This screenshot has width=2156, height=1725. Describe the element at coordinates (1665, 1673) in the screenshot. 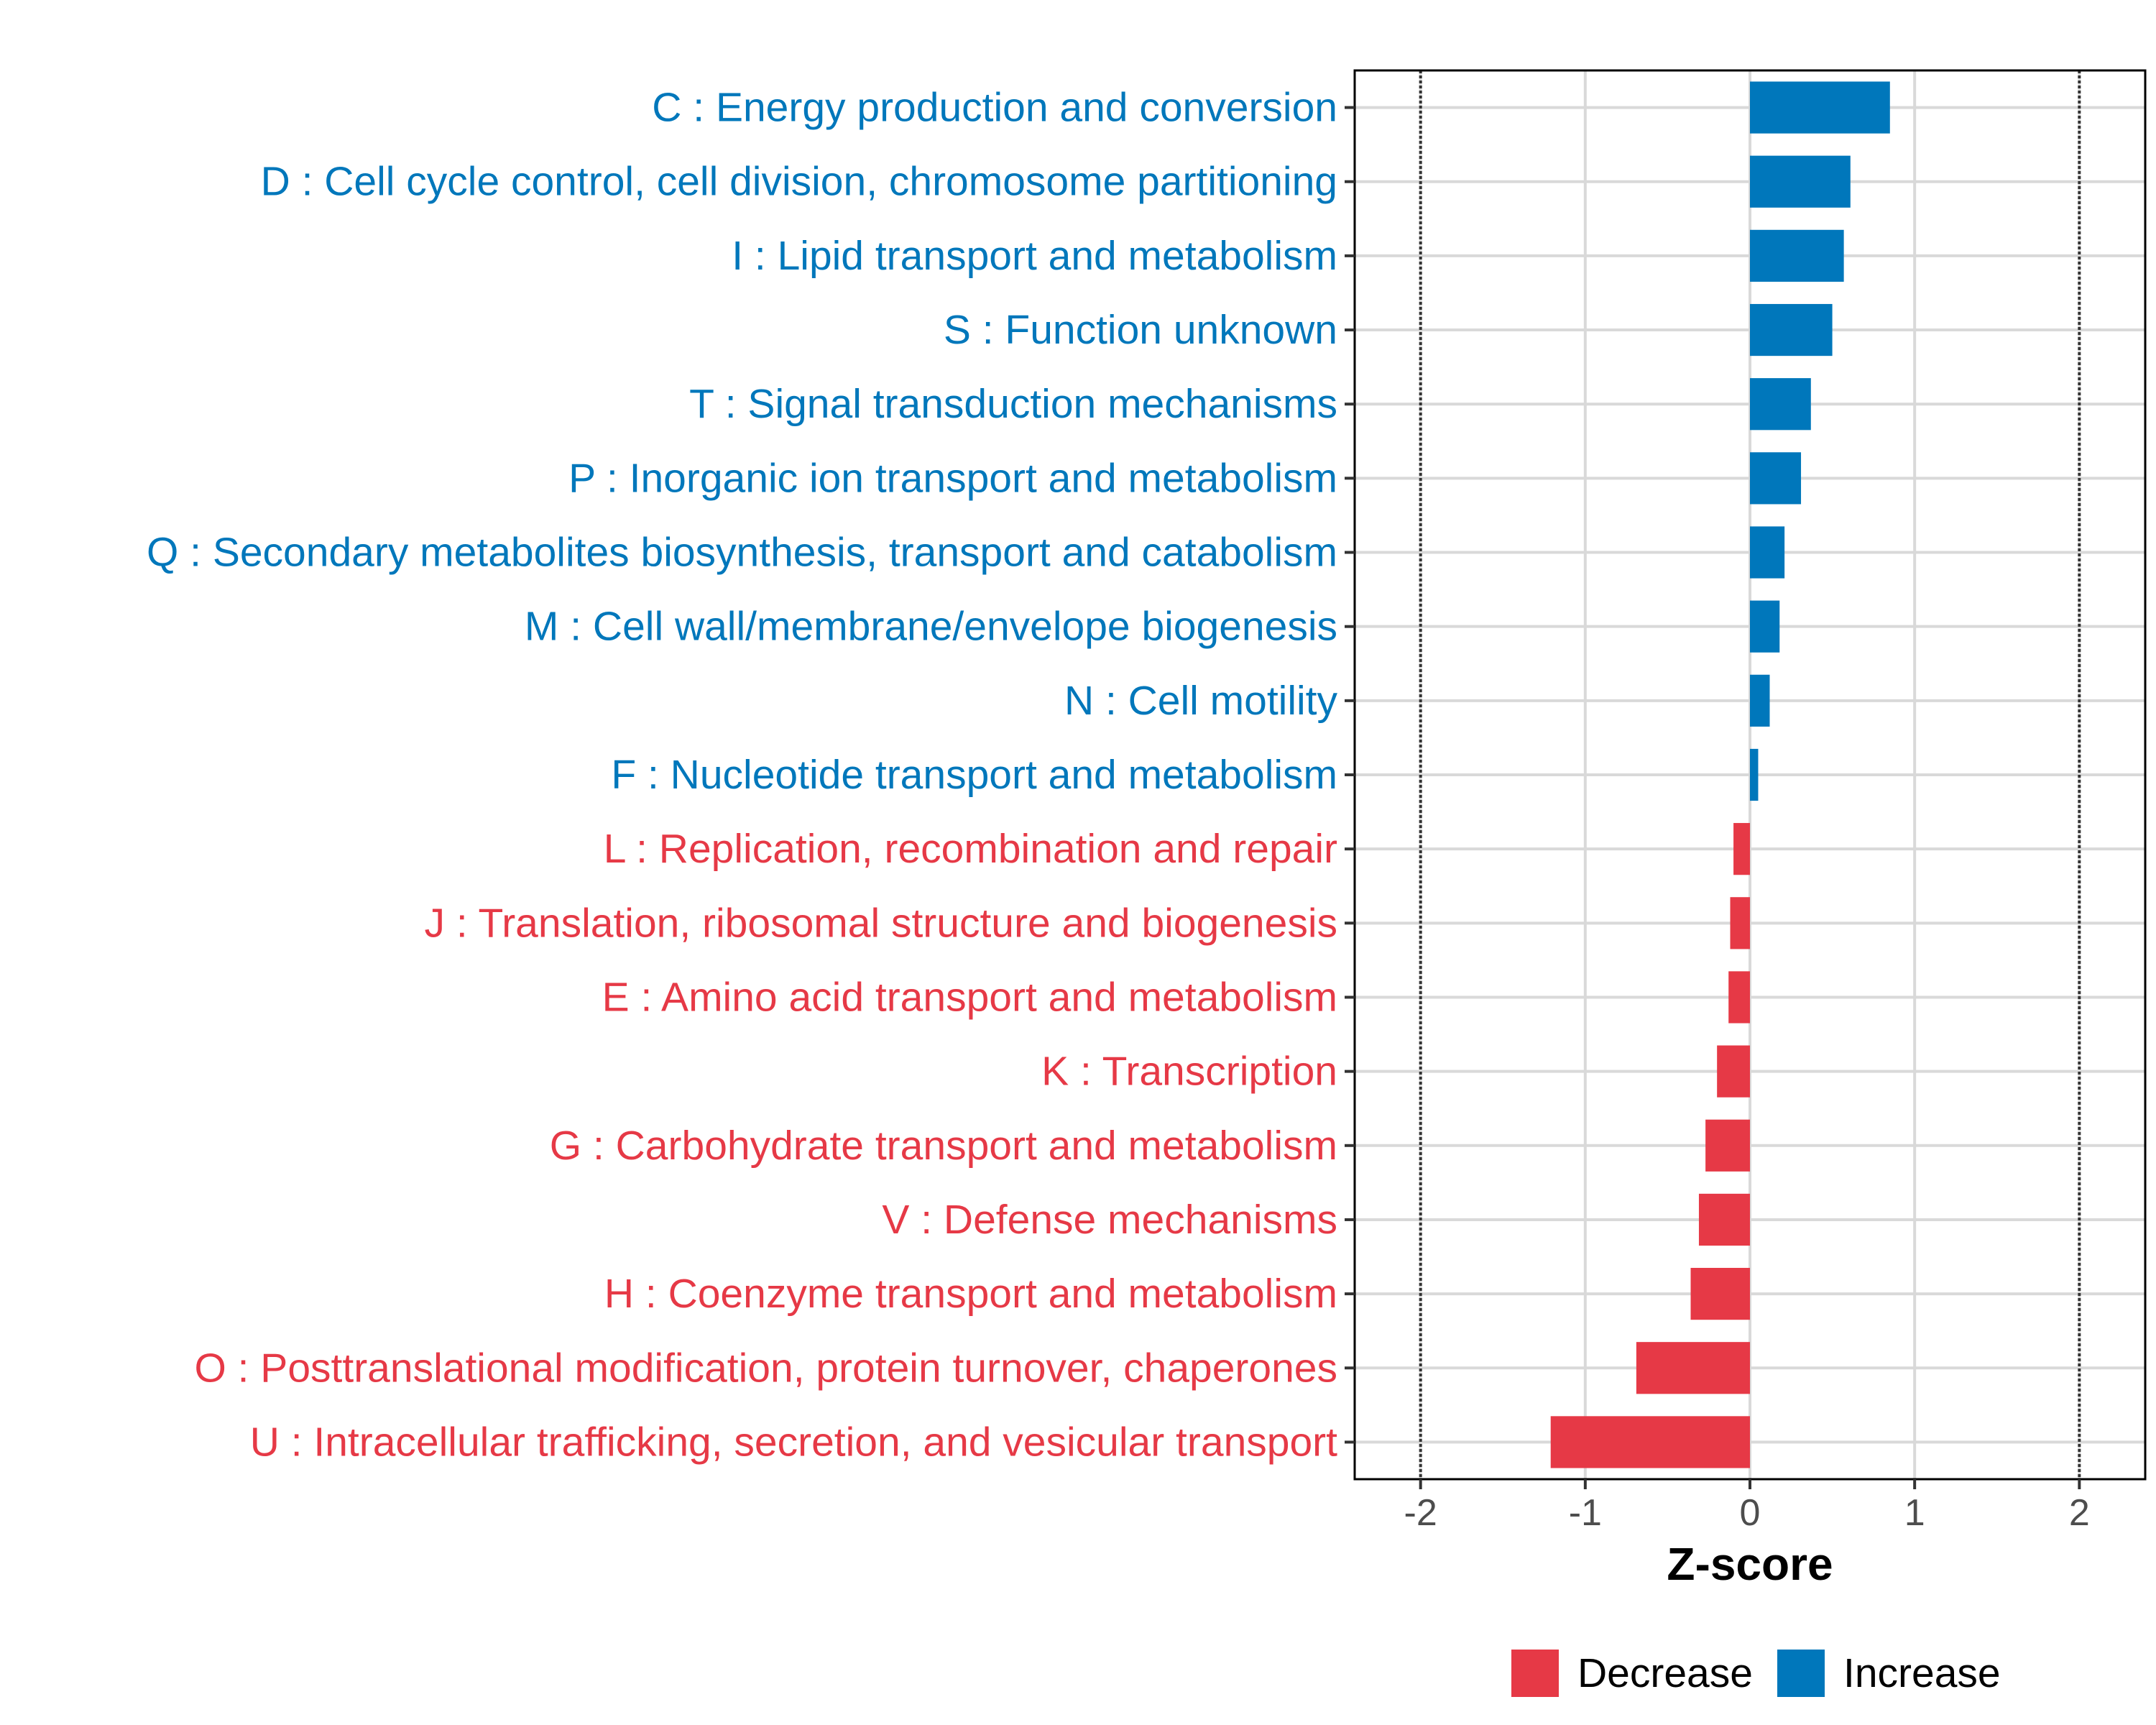

I see `legend-label: Decrease` at that location.